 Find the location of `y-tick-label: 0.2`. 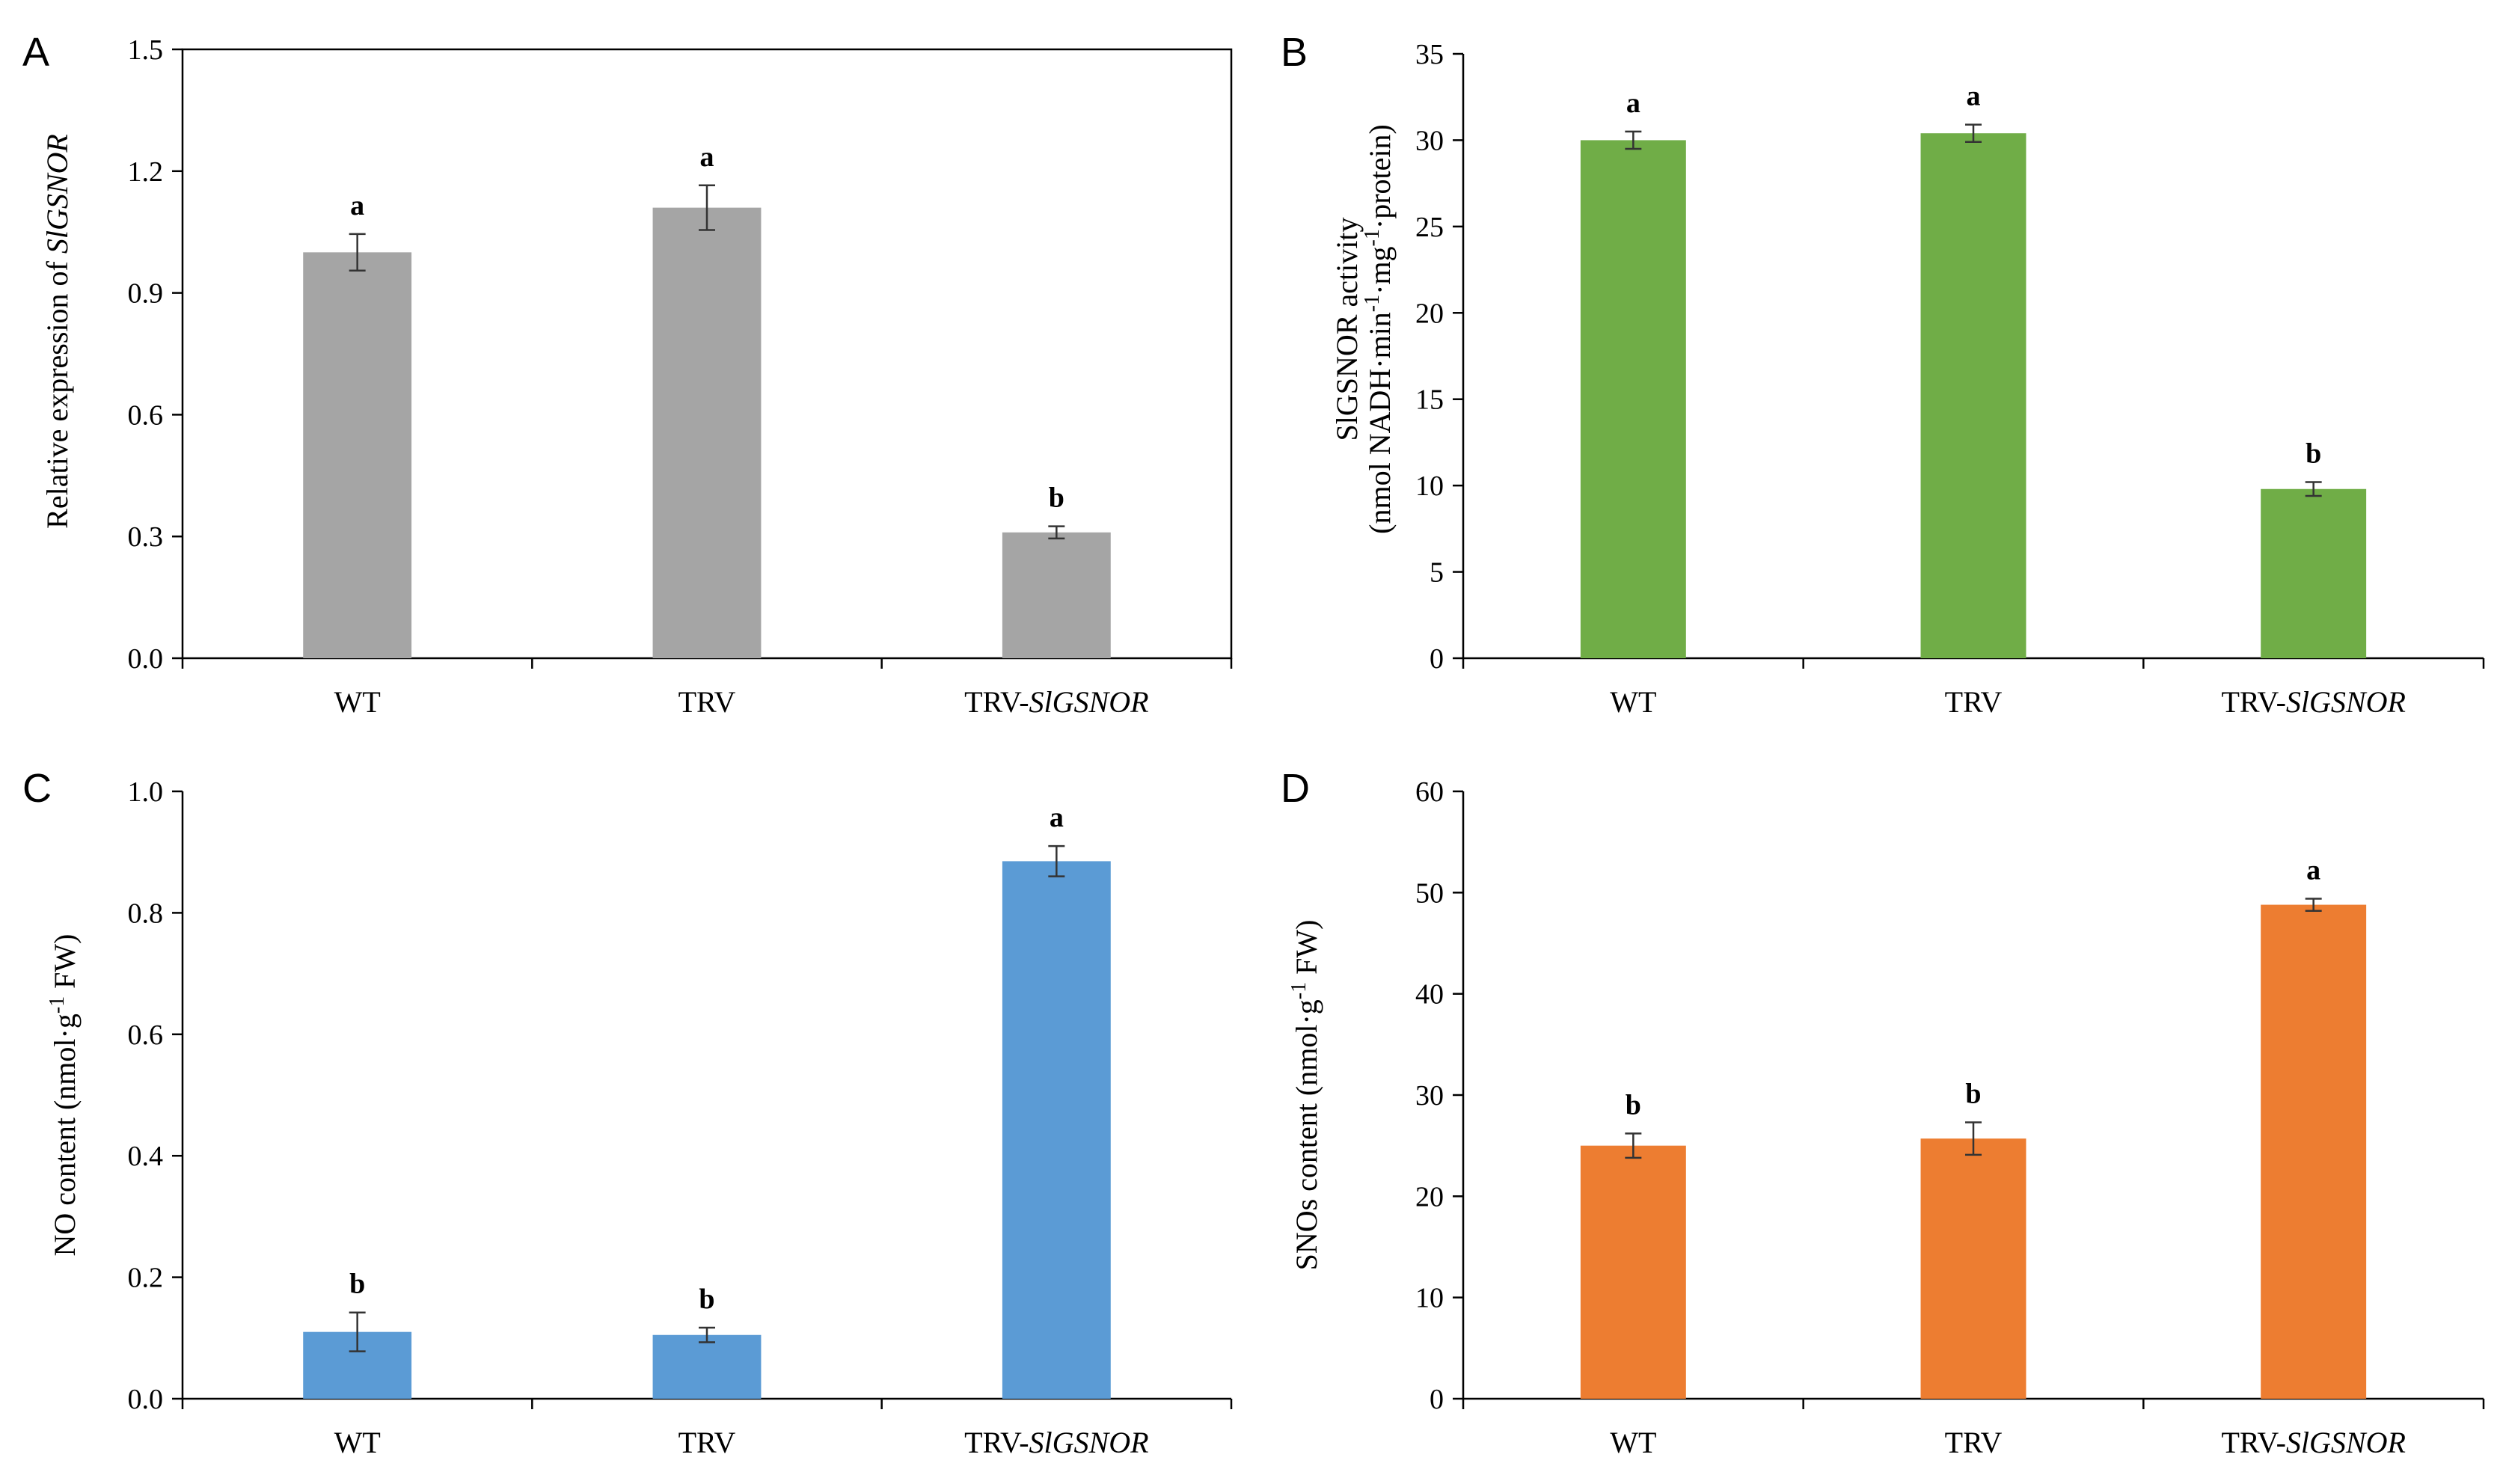

y-tick-label: 0.2 is located at coordinates (146, 1278).